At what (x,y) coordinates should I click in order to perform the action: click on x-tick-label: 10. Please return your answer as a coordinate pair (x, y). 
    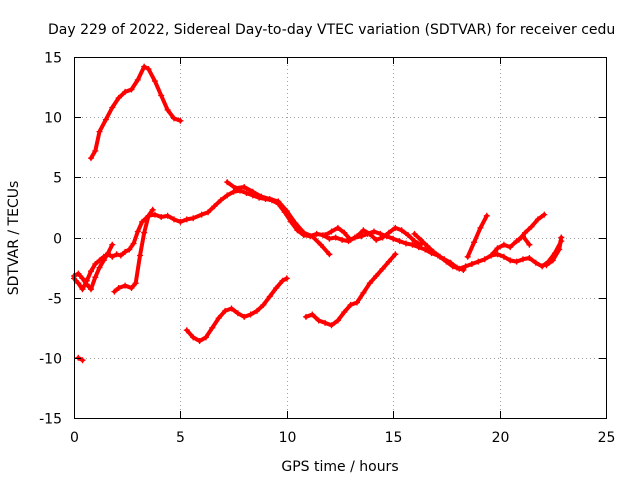
    Looking at the image, I should click on (288, 438).